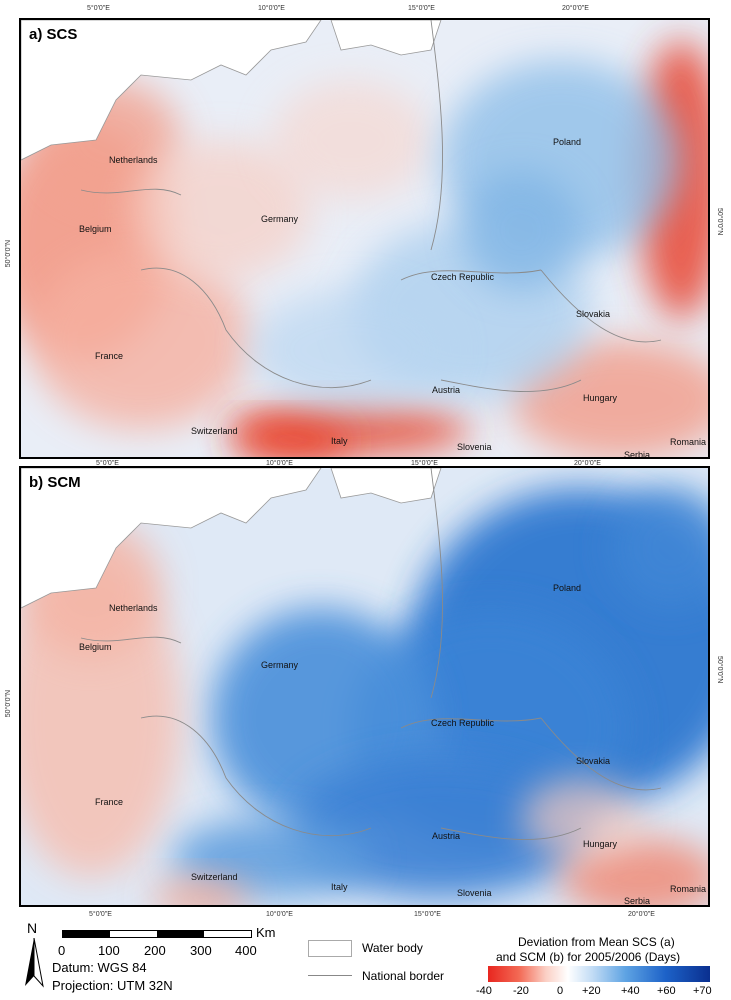 This screenshot has width=731, height=1000. Describe the element at coordinates (339, 887) in the screenshot. I see `label-italy-b: Italy` at that location.